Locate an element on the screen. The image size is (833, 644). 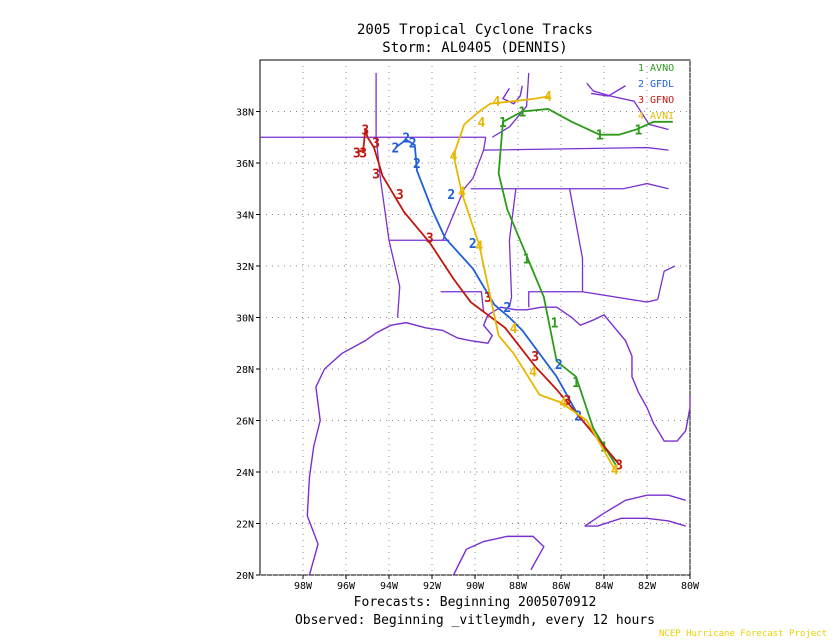
map-title-line2: Storm: AL0405 (DENNIS) is located at coordinates (475, 48).